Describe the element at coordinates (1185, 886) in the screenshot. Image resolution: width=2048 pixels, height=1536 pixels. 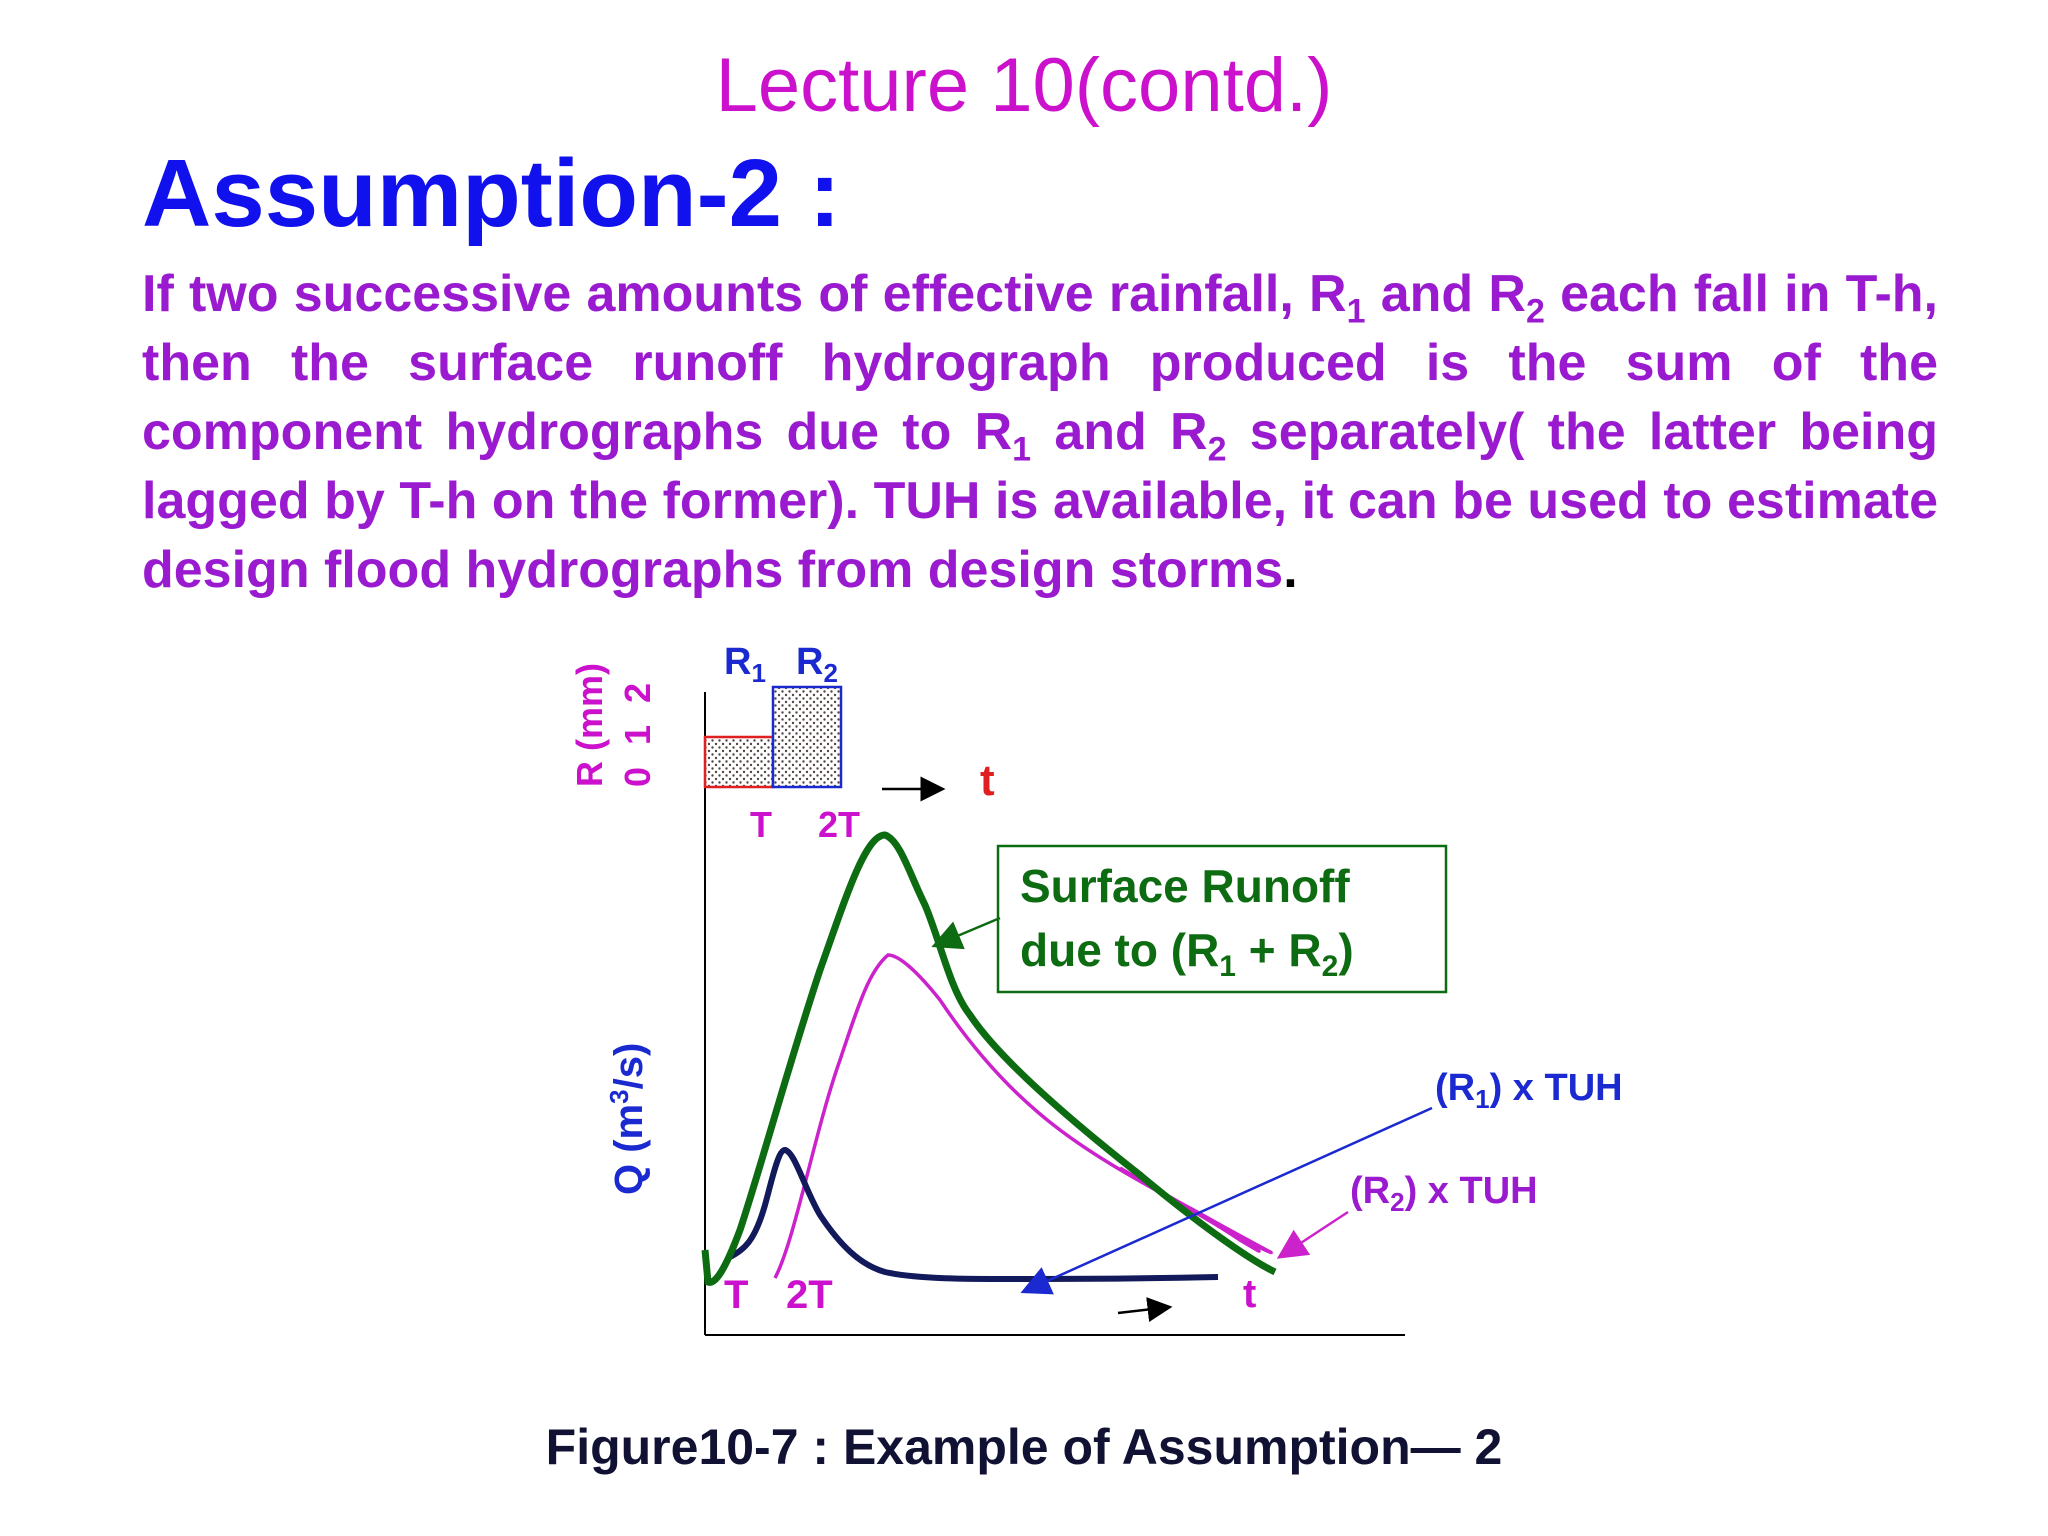
I see `callout-line1: Surface Runoff` at that location.